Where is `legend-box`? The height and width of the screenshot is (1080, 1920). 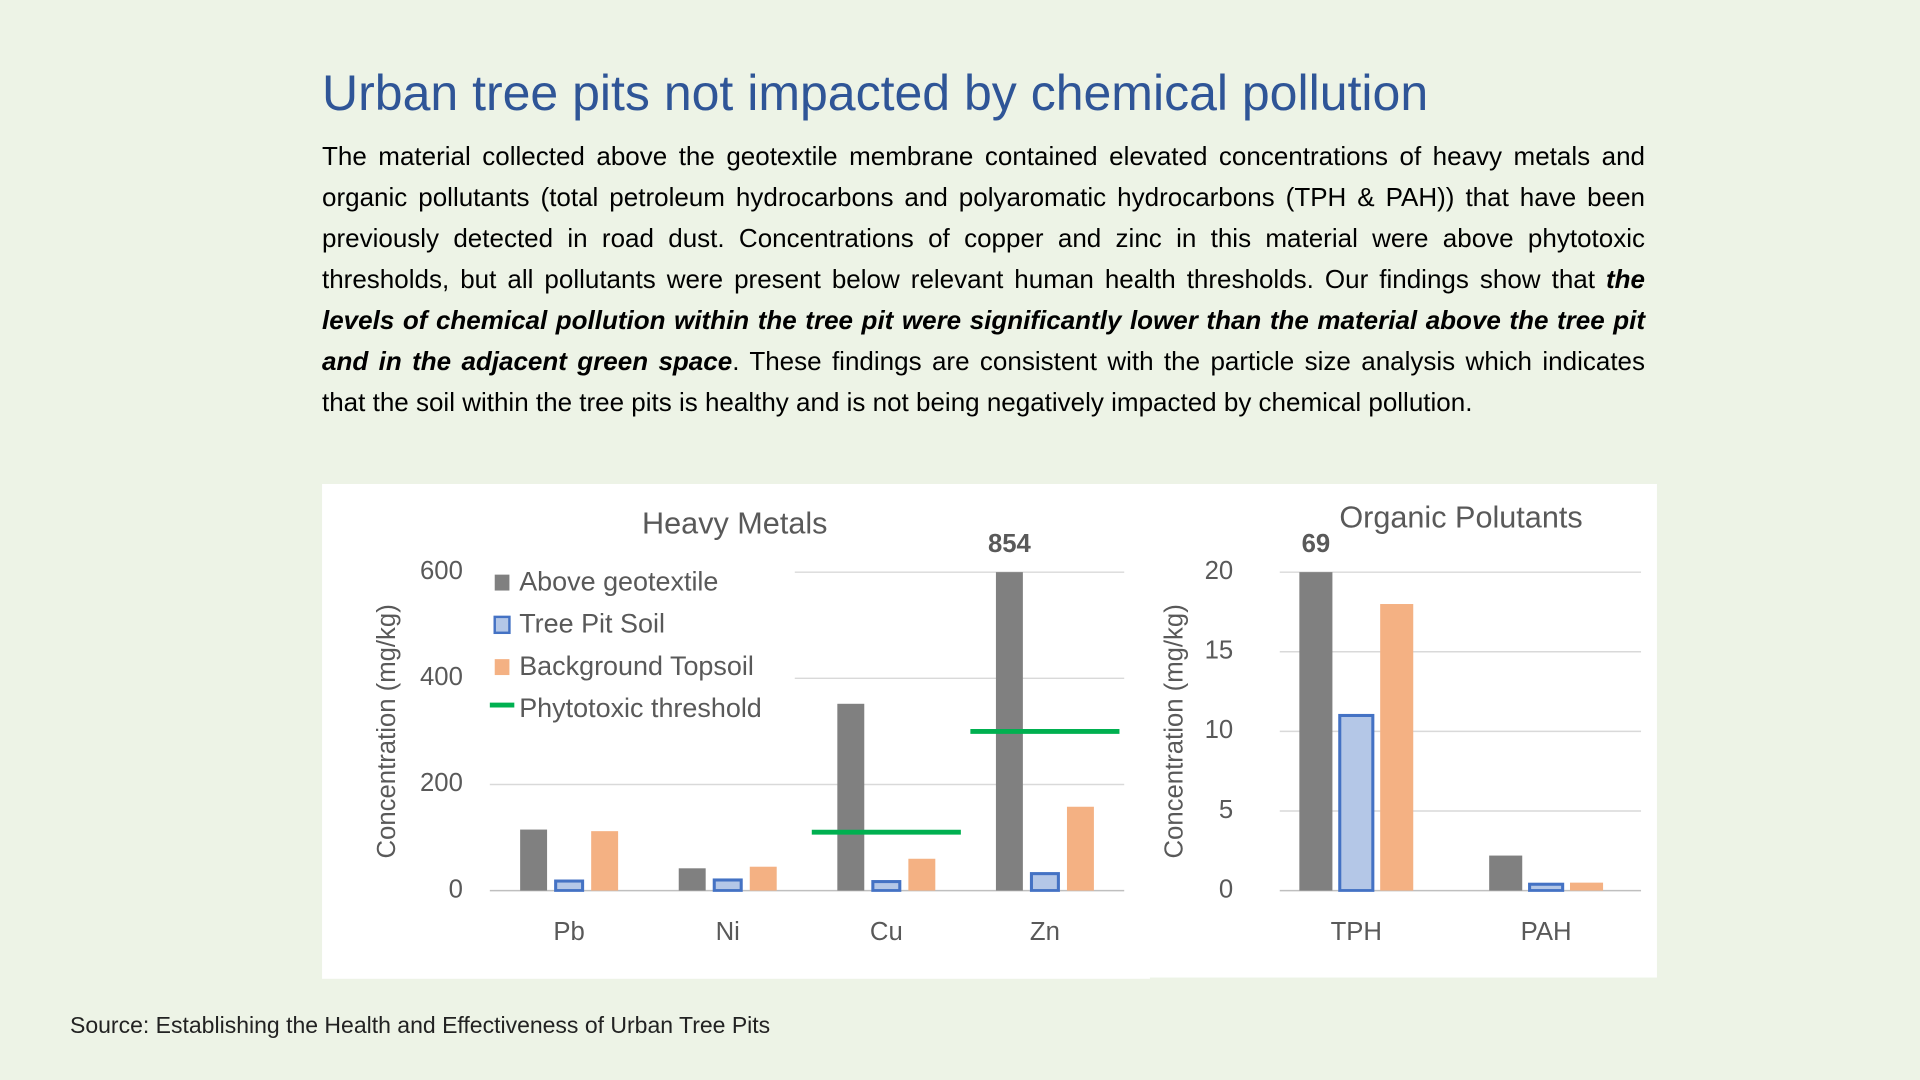
legend-box is located at coordinates (641, 647).